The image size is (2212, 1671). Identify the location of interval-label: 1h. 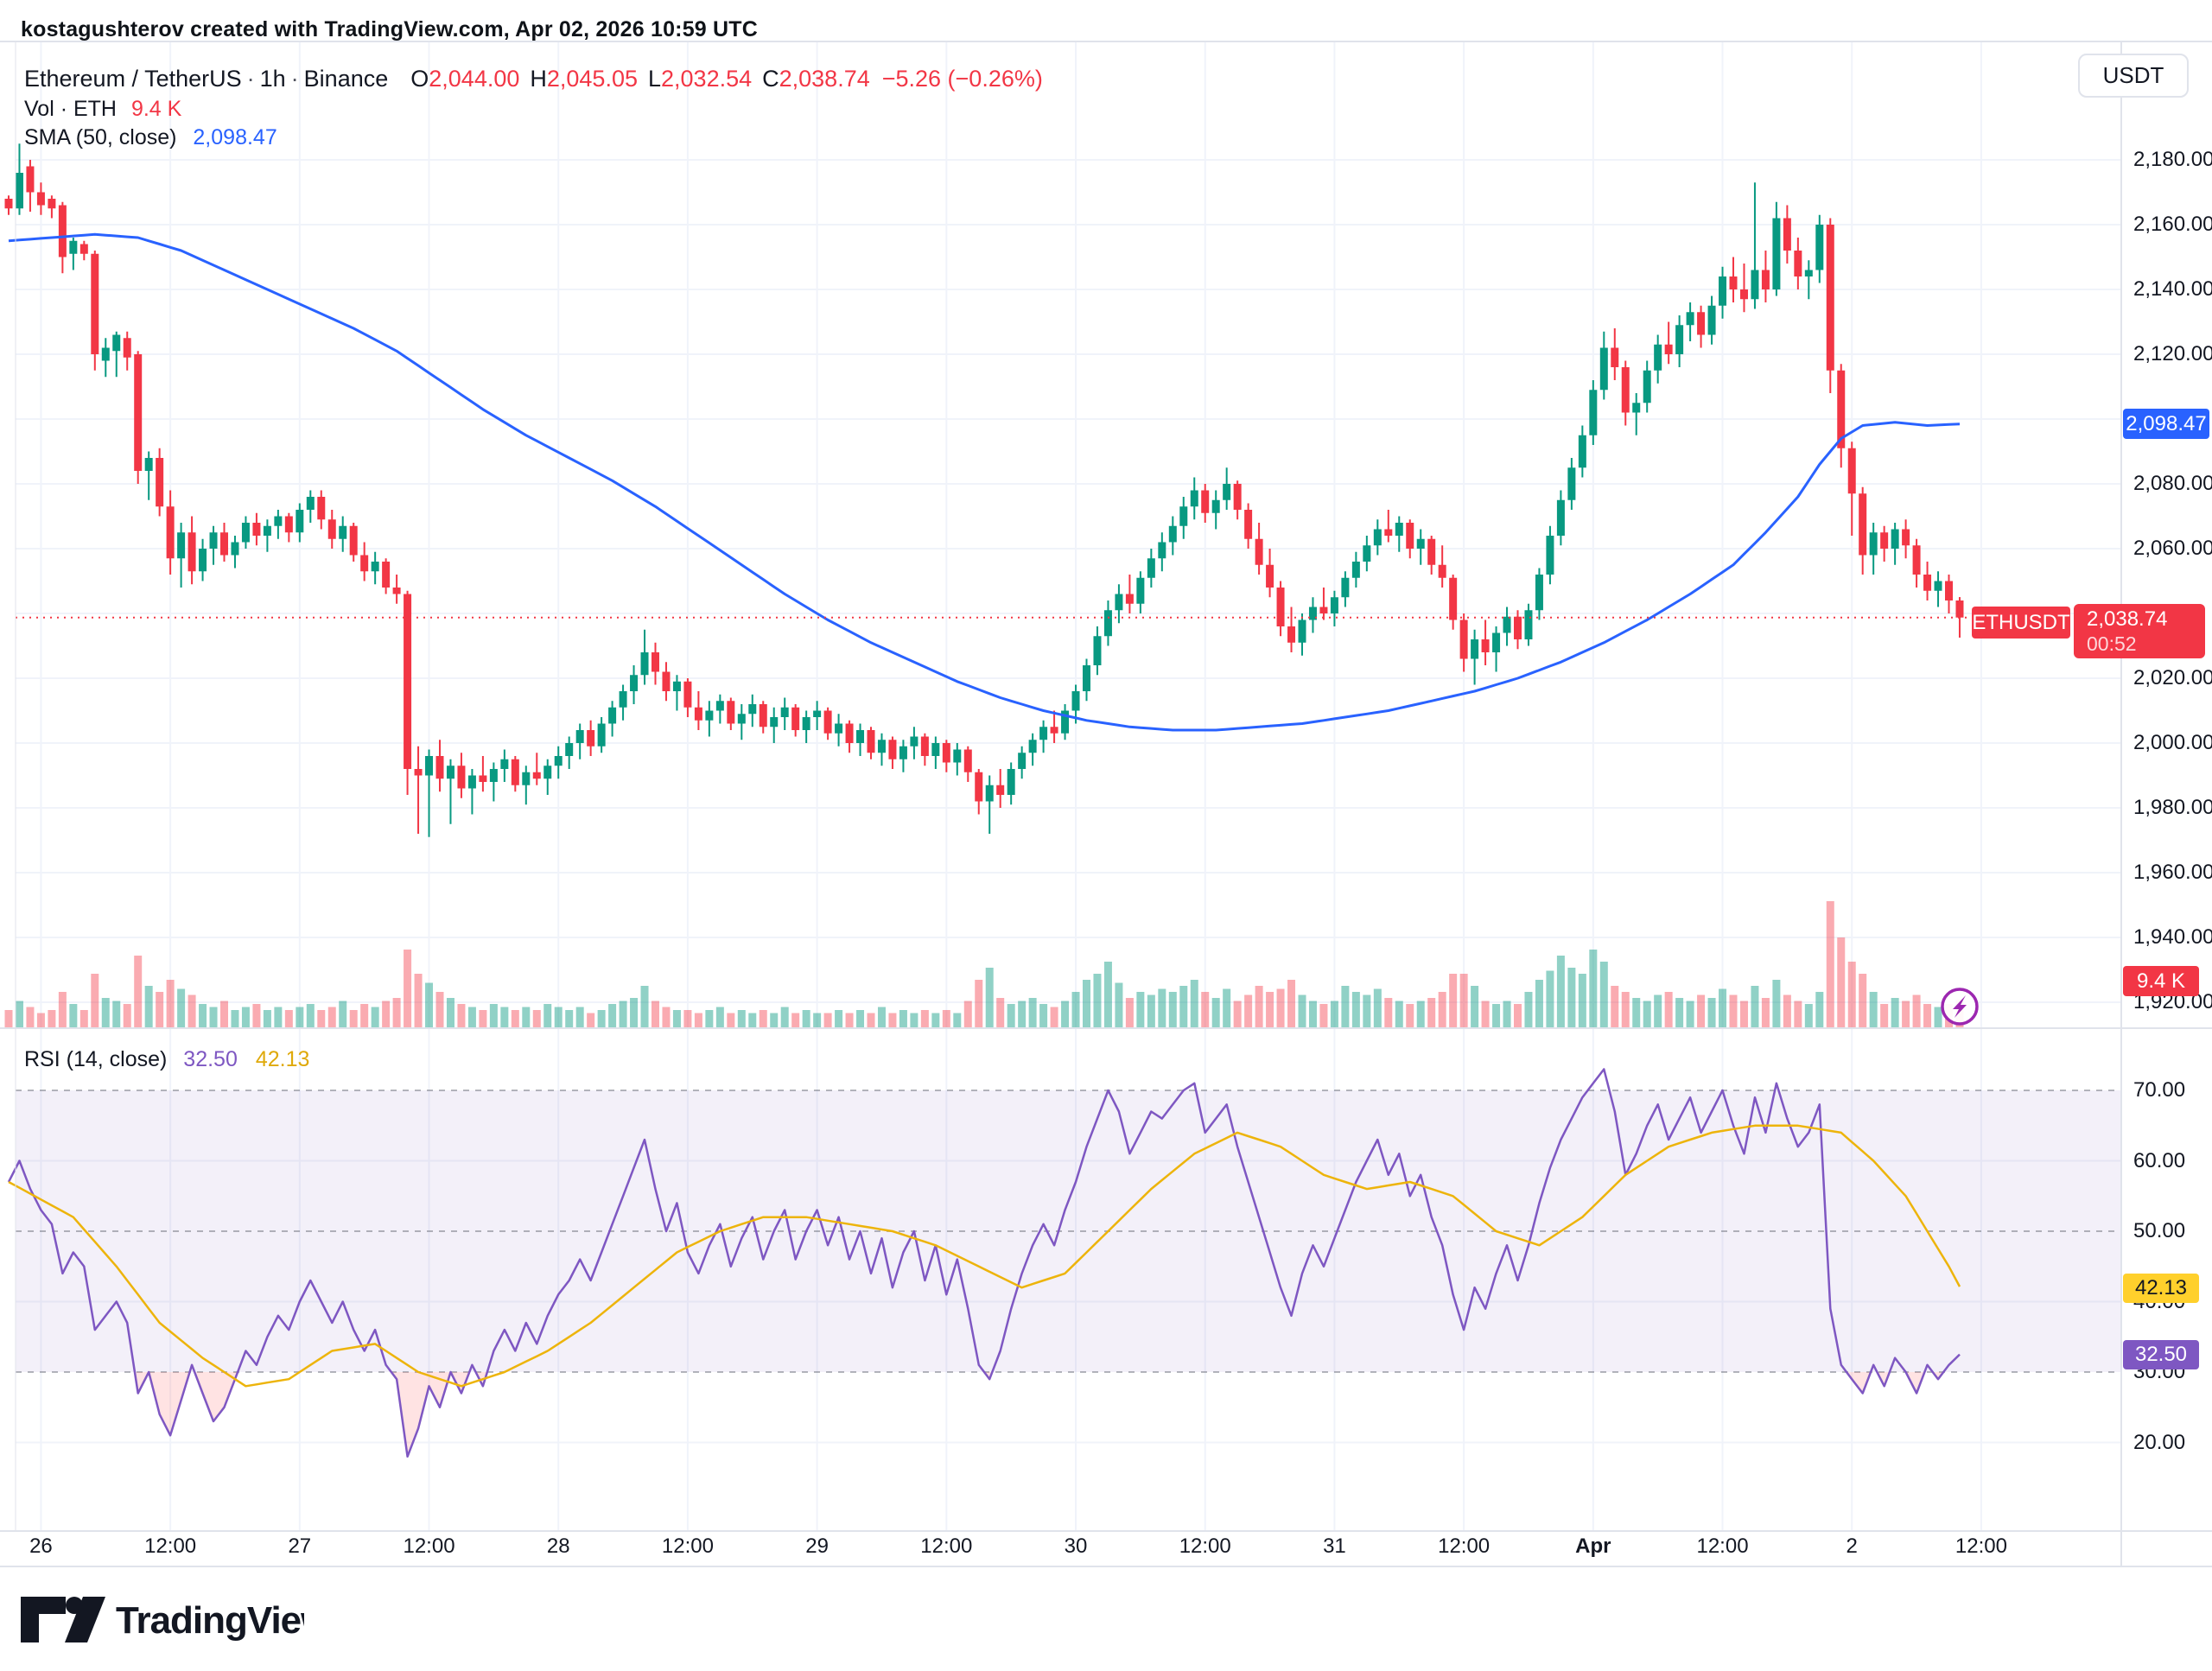
(272, 79).